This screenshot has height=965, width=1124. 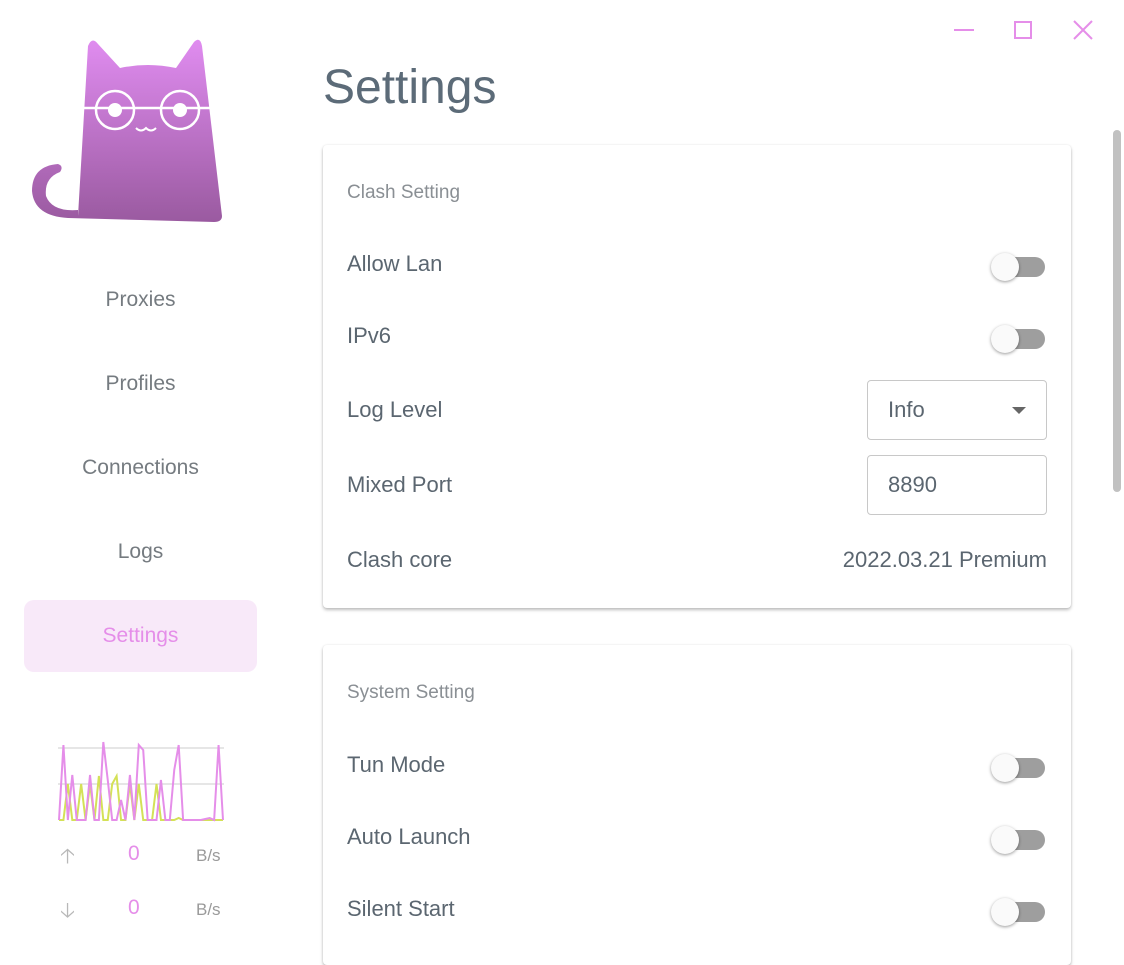 What do you see at coordinates (697, 909) in the screenshot?
I see `silent-start-row: Silent Start` at bounding box center [697, 909].